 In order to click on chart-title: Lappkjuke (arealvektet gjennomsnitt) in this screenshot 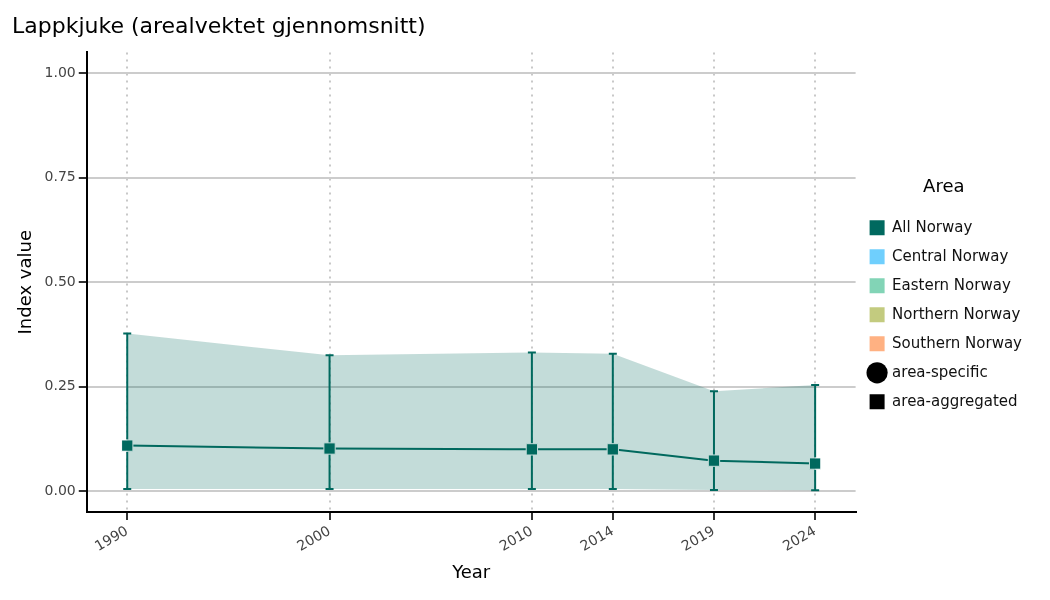, I will do `click(219, 25)`.